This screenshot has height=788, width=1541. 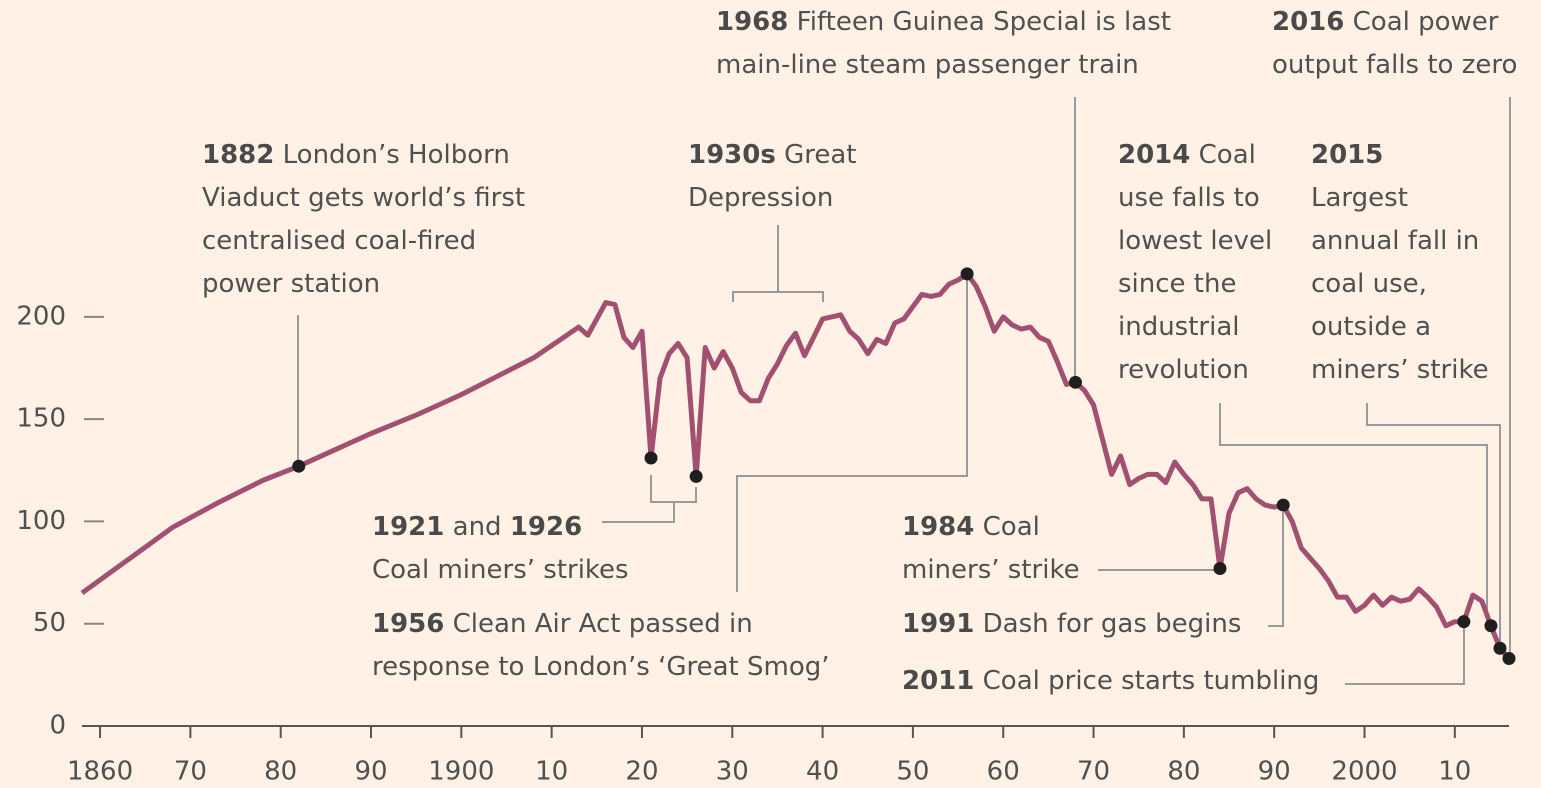 What do you see at coordinates (598, 624) in the screenshot?
I see `annotation-text: Clean Air Act passed in` at bounding box center [598, 624].